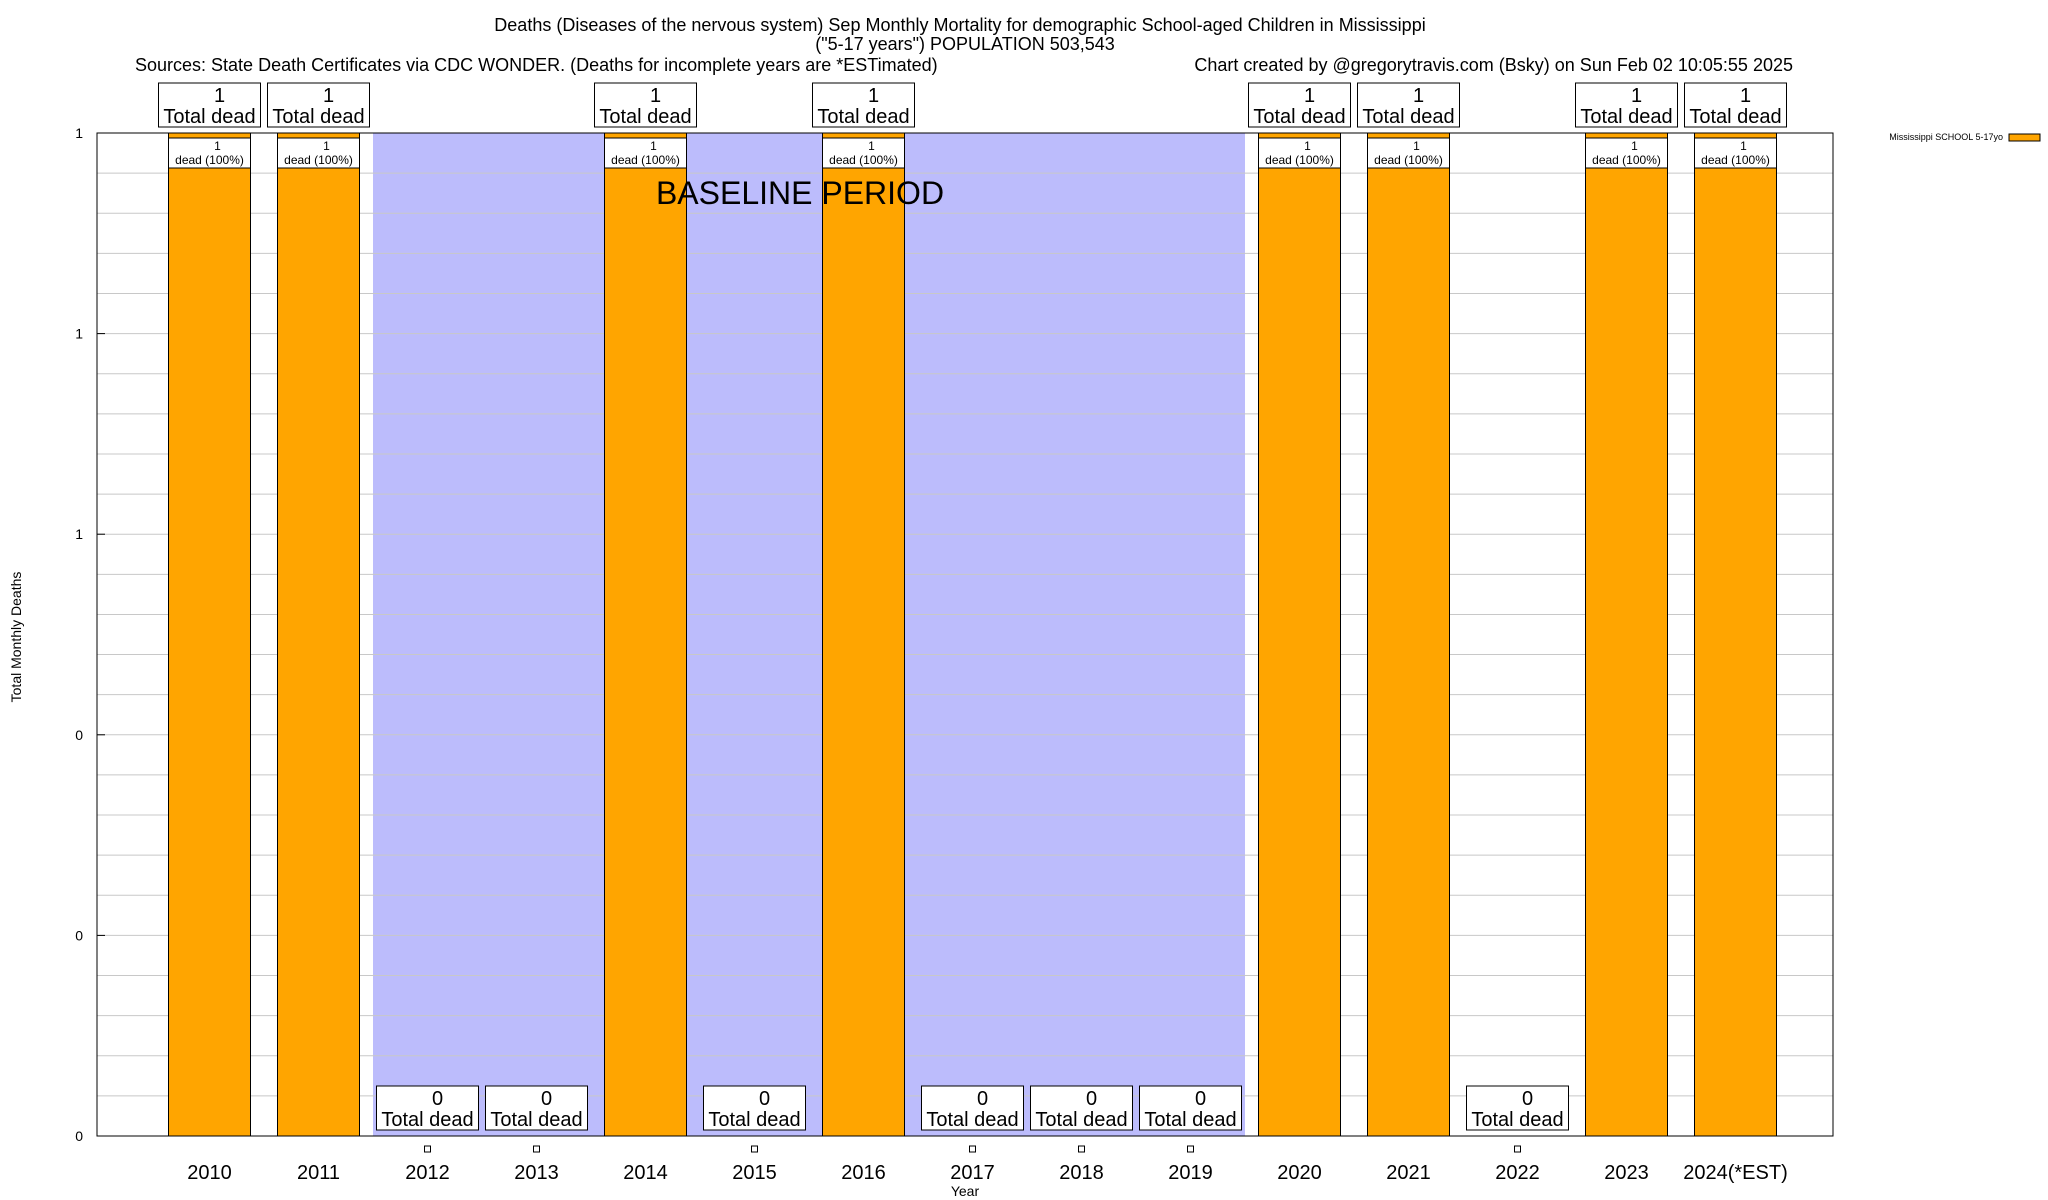 The width and height of the screenshot is (2048, 1200). Describe the element at coordinates (1299, 634) in the screenshot. I see `bar-2020` at that location.